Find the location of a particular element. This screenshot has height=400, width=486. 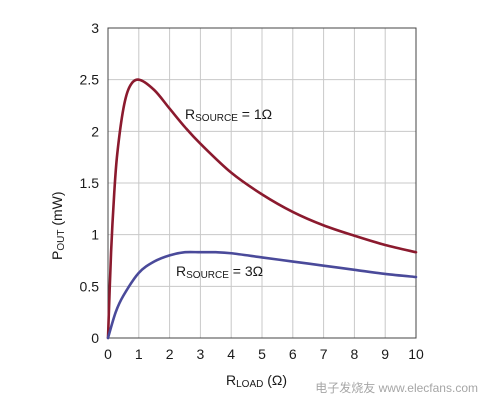

x-tick-label: 4 is located at coordinates (231, 354).